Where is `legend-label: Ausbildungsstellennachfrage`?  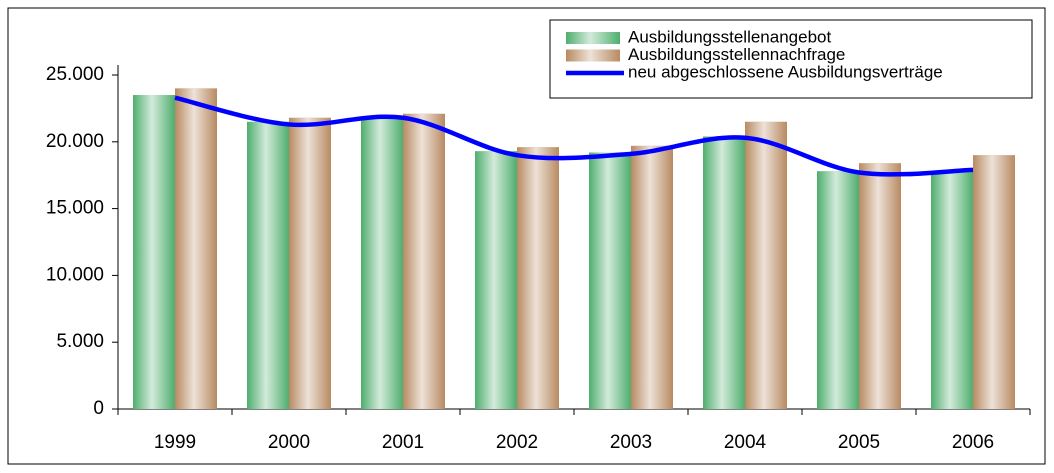 legend-label: Ausbildungsstellennachfrage is located at coordinates (736, 54).